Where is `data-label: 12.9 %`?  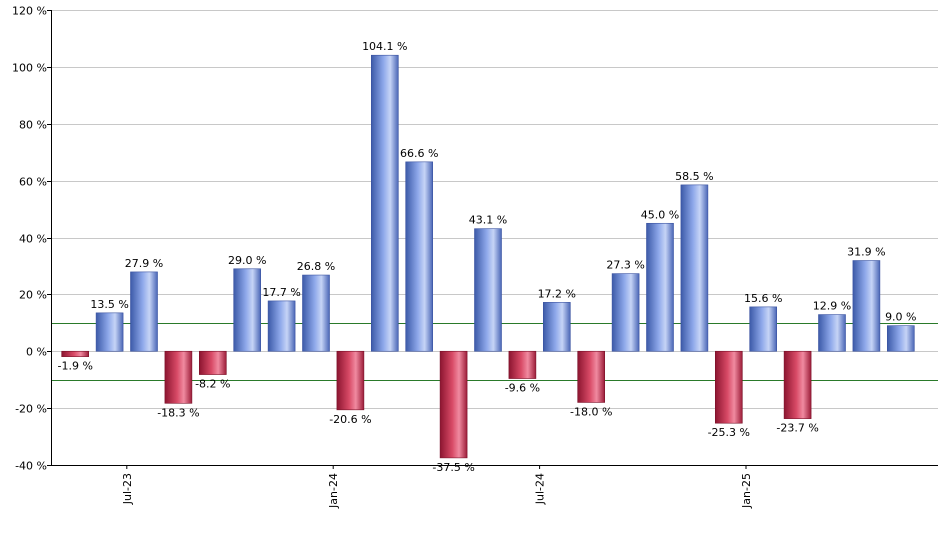 data-label: 12.9 % is located at coordinates (832, 306).